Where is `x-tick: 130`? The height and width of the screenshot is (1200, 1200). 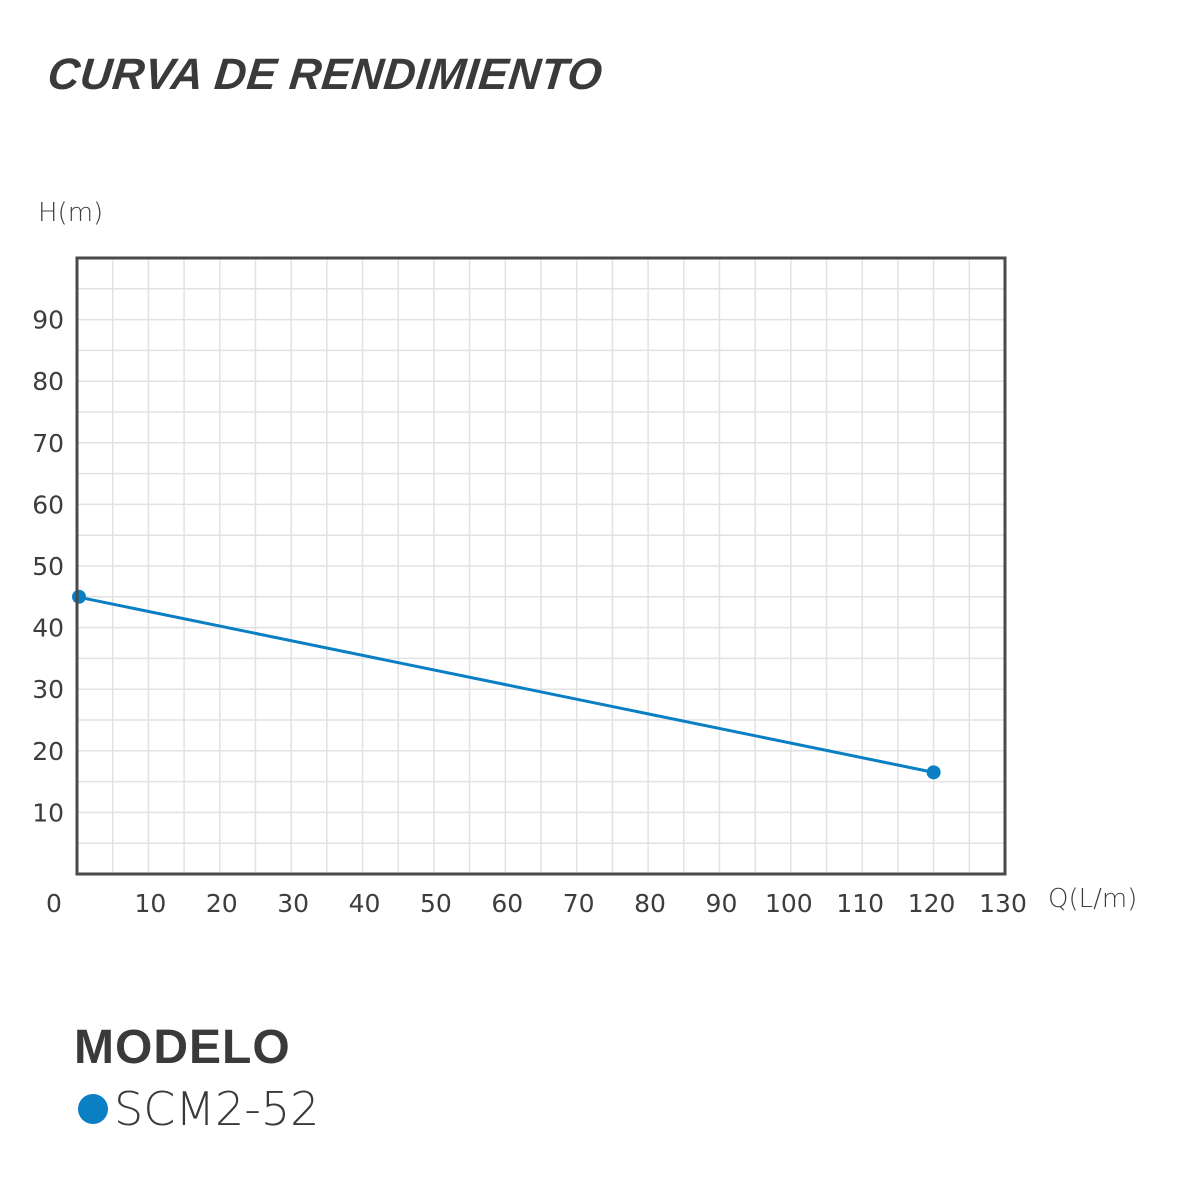 x-tick: 130 is located at coordinates (1003, 903).